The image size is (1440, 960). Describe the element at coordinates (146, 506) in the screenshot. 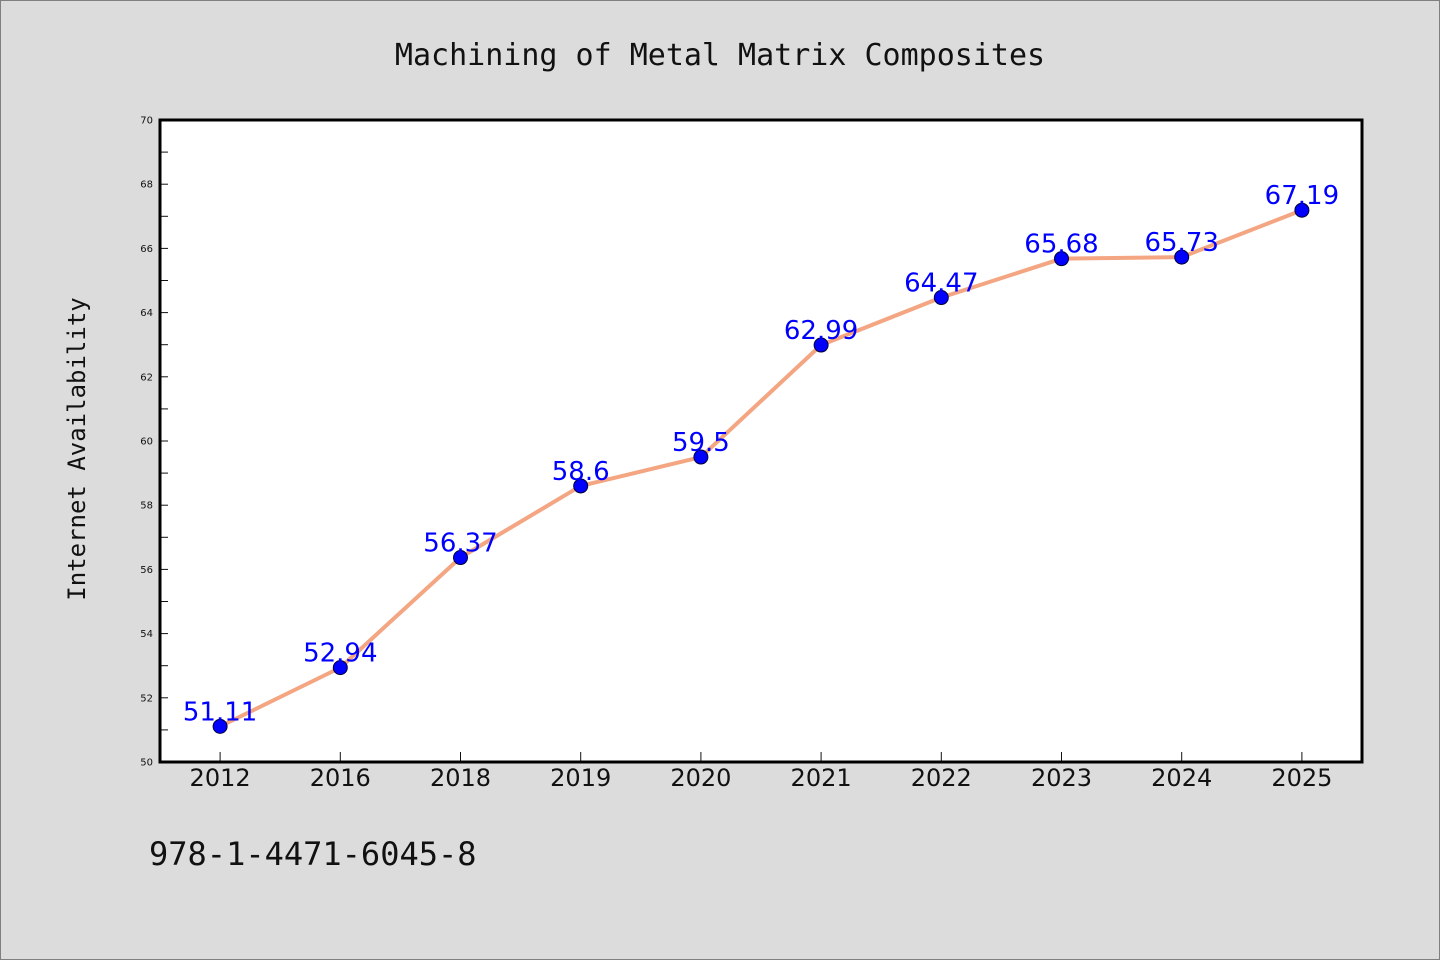

I see `y-tick-label: 58` at that location.